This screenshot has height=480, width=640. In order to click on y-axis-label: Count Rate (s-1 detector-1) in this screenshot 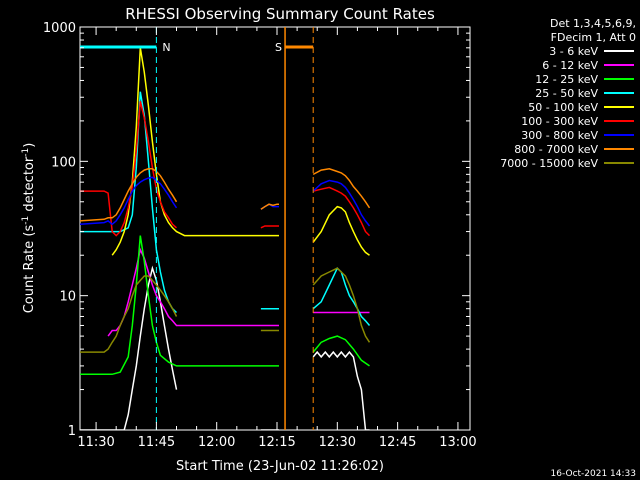, I will do `click(29, 228)`.